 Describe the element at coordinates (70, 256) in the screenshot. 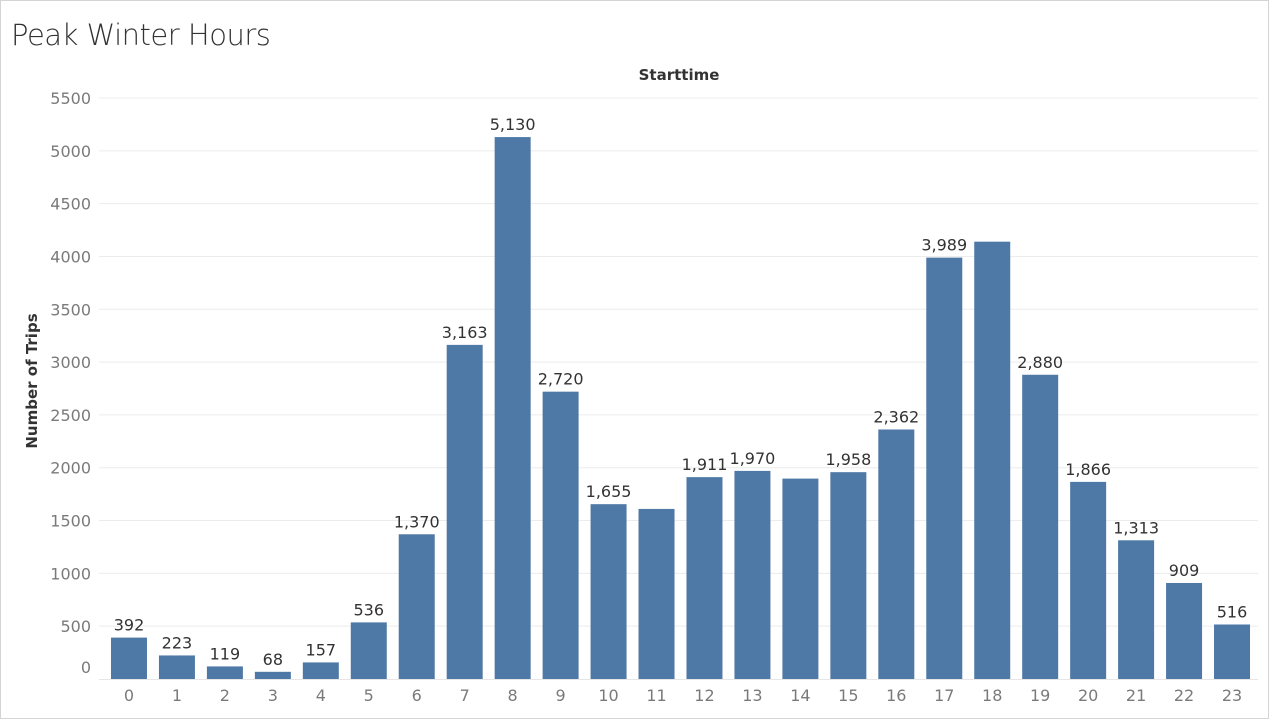

I see `y-tick-label: 4000` at that location.